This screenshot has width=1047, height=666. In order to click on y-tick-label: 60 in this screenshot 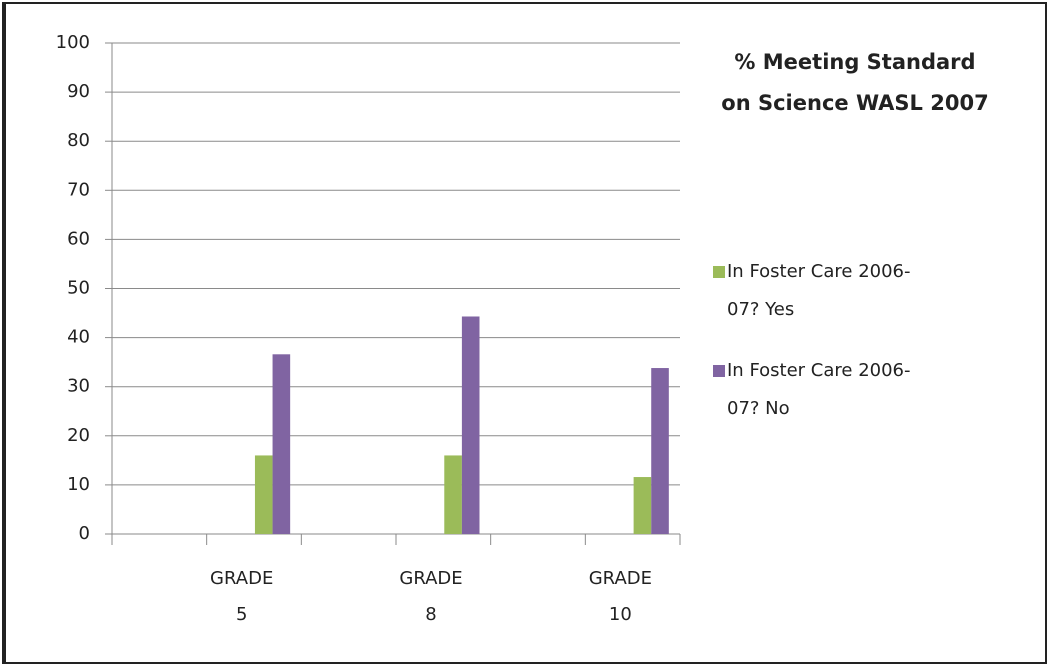, I will do `click(78, 238)`.